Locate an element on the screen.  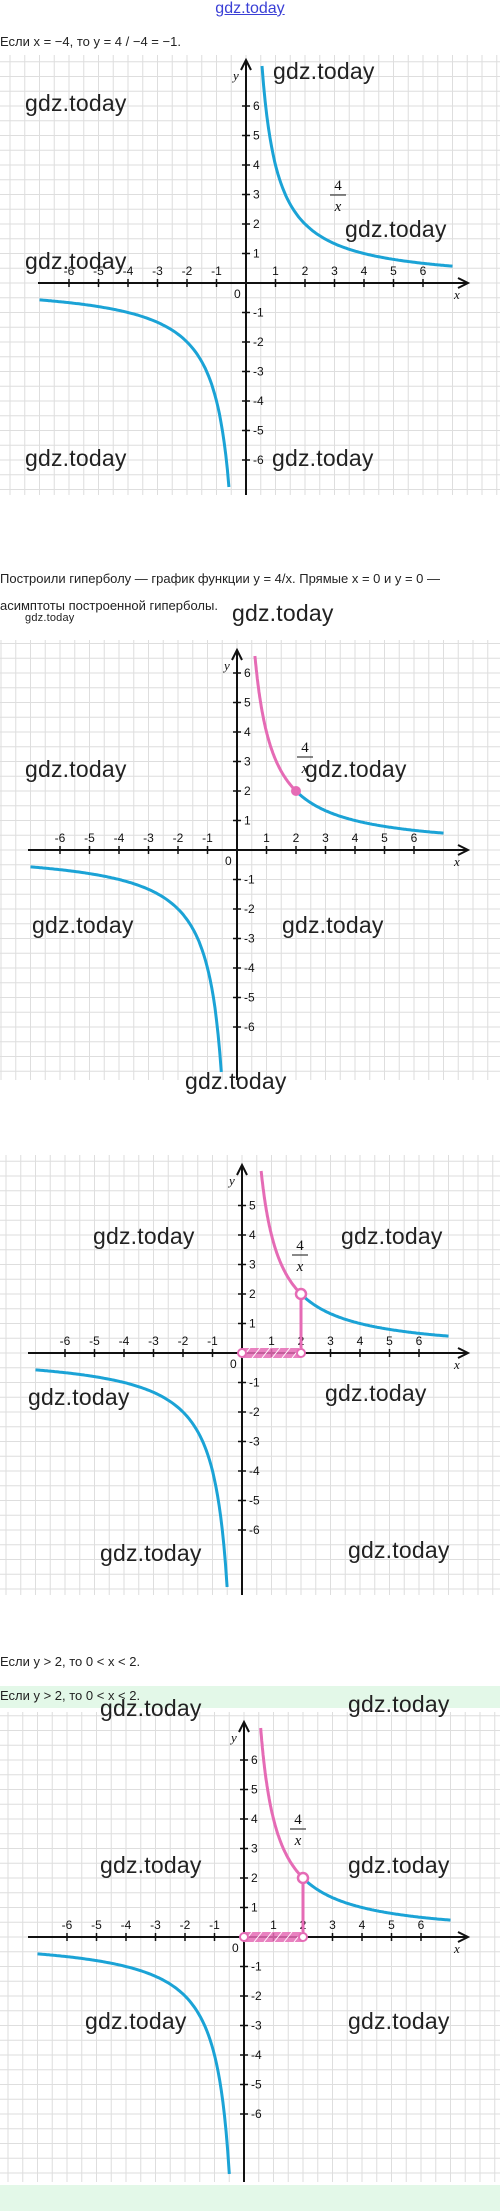
y-tick-label: 4 is located at coordinates (252, 1235).